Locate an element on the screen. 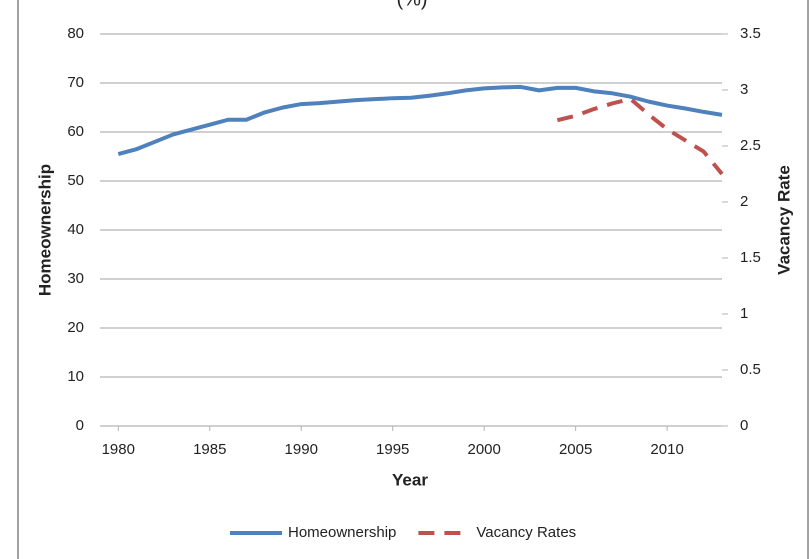 The image size is (809, 559). y2-tick-label: 2 is located at coordinates (744, 201).